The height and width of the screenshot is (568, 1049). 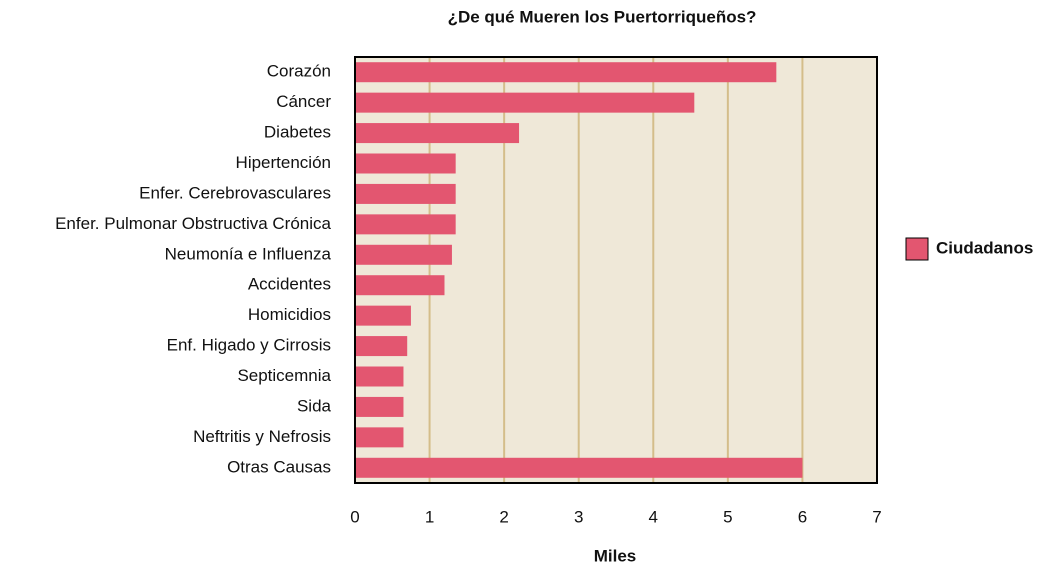 I want to click on x-tick-label: 1, so click(x=429, y=516).